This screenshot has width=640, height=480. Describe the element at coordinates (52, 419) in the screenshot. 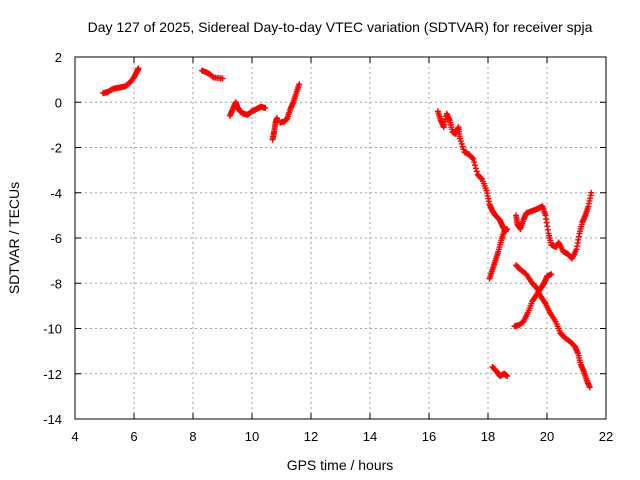

I see `y-tick-label: -14` at that location.